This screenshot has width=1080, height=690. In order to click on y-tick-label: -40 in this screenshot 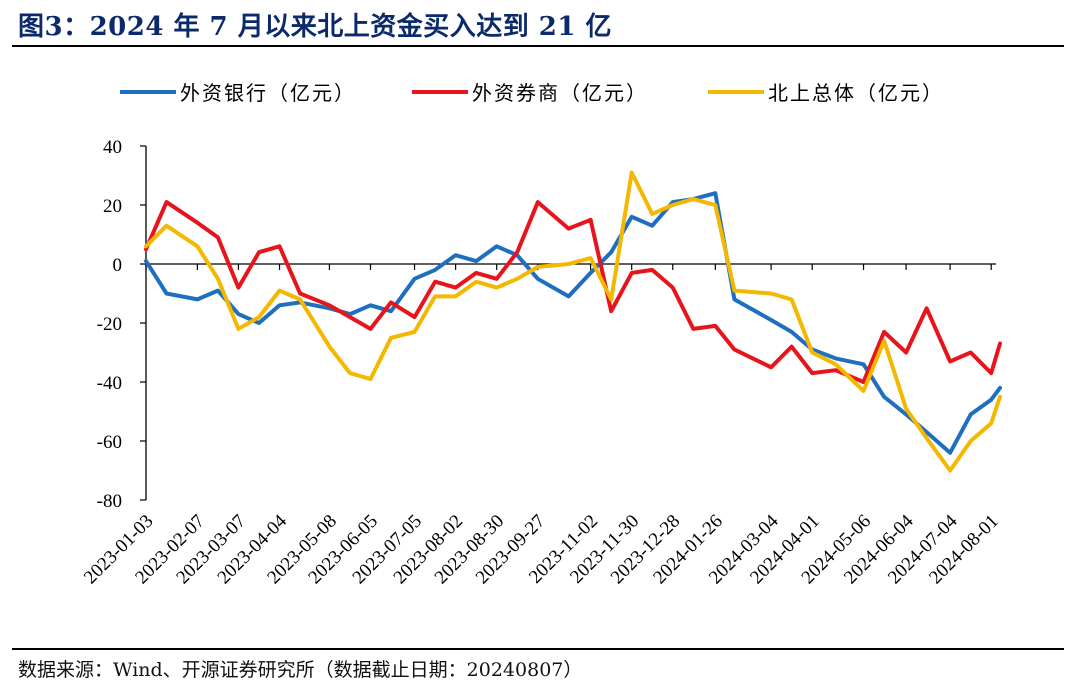, I will do `click(109, 383)`.